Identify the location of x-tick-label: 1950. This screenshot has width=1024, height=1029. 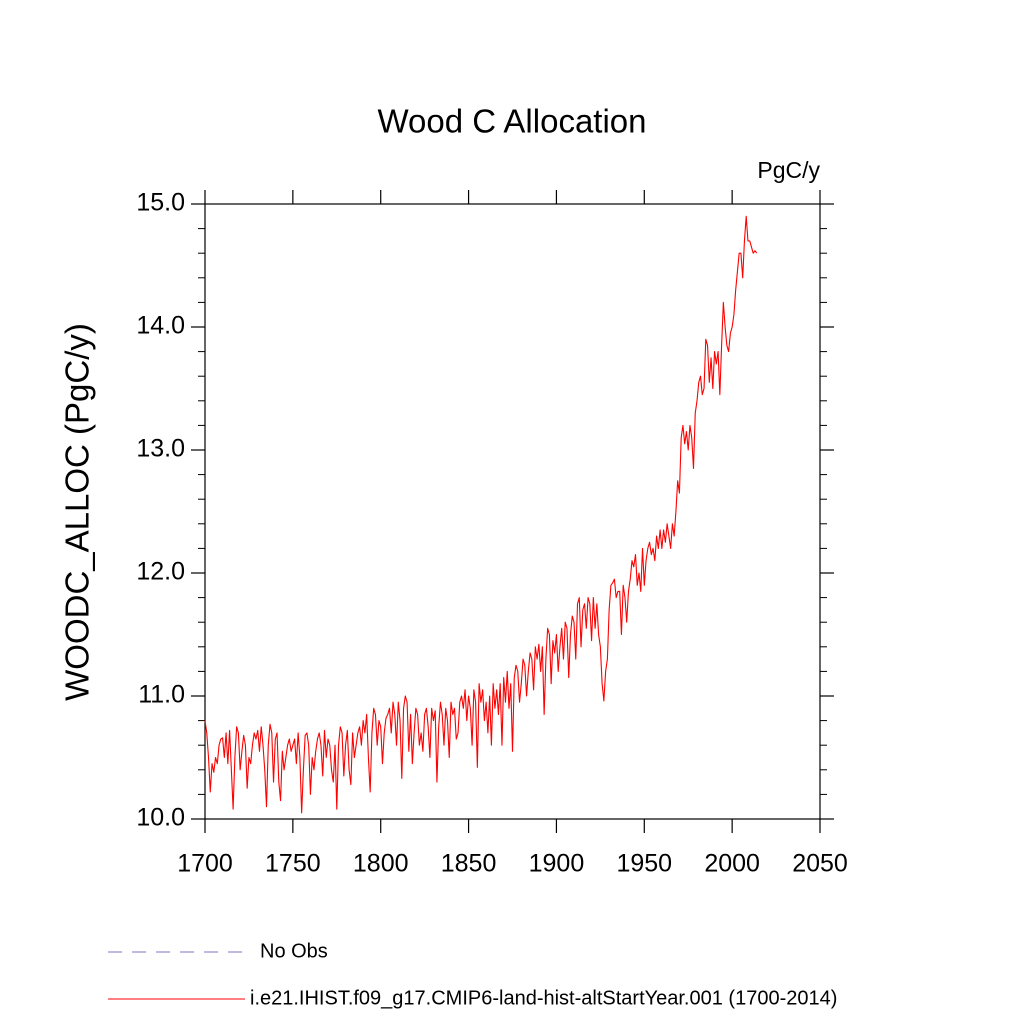
(644, 864).